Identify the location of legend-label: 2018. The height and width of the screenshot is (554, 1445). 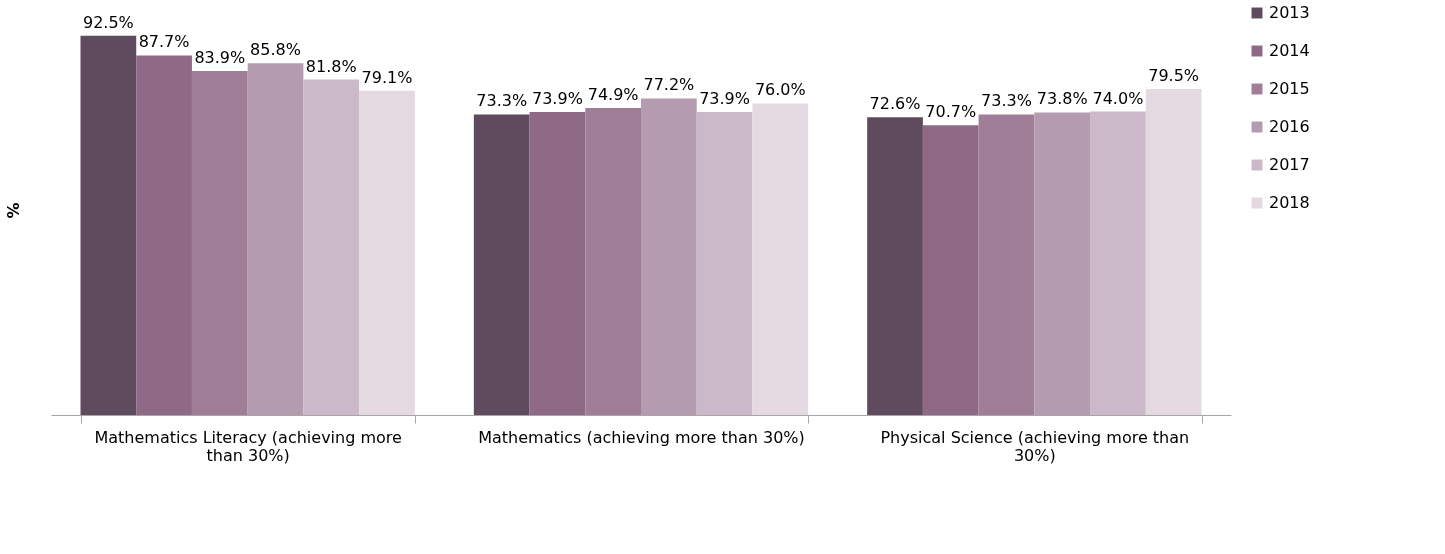
(1289, 202).